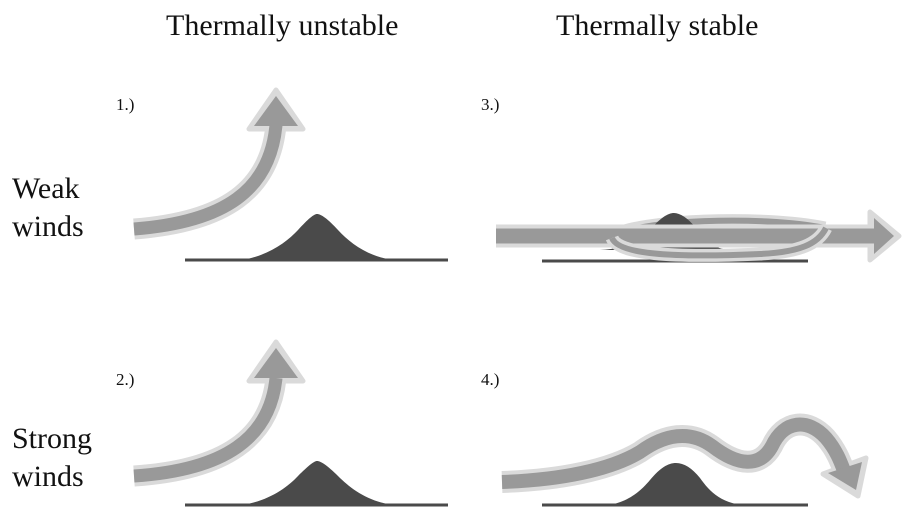  I want to click on row-label-weak-line2: winds, so click(48, 226).